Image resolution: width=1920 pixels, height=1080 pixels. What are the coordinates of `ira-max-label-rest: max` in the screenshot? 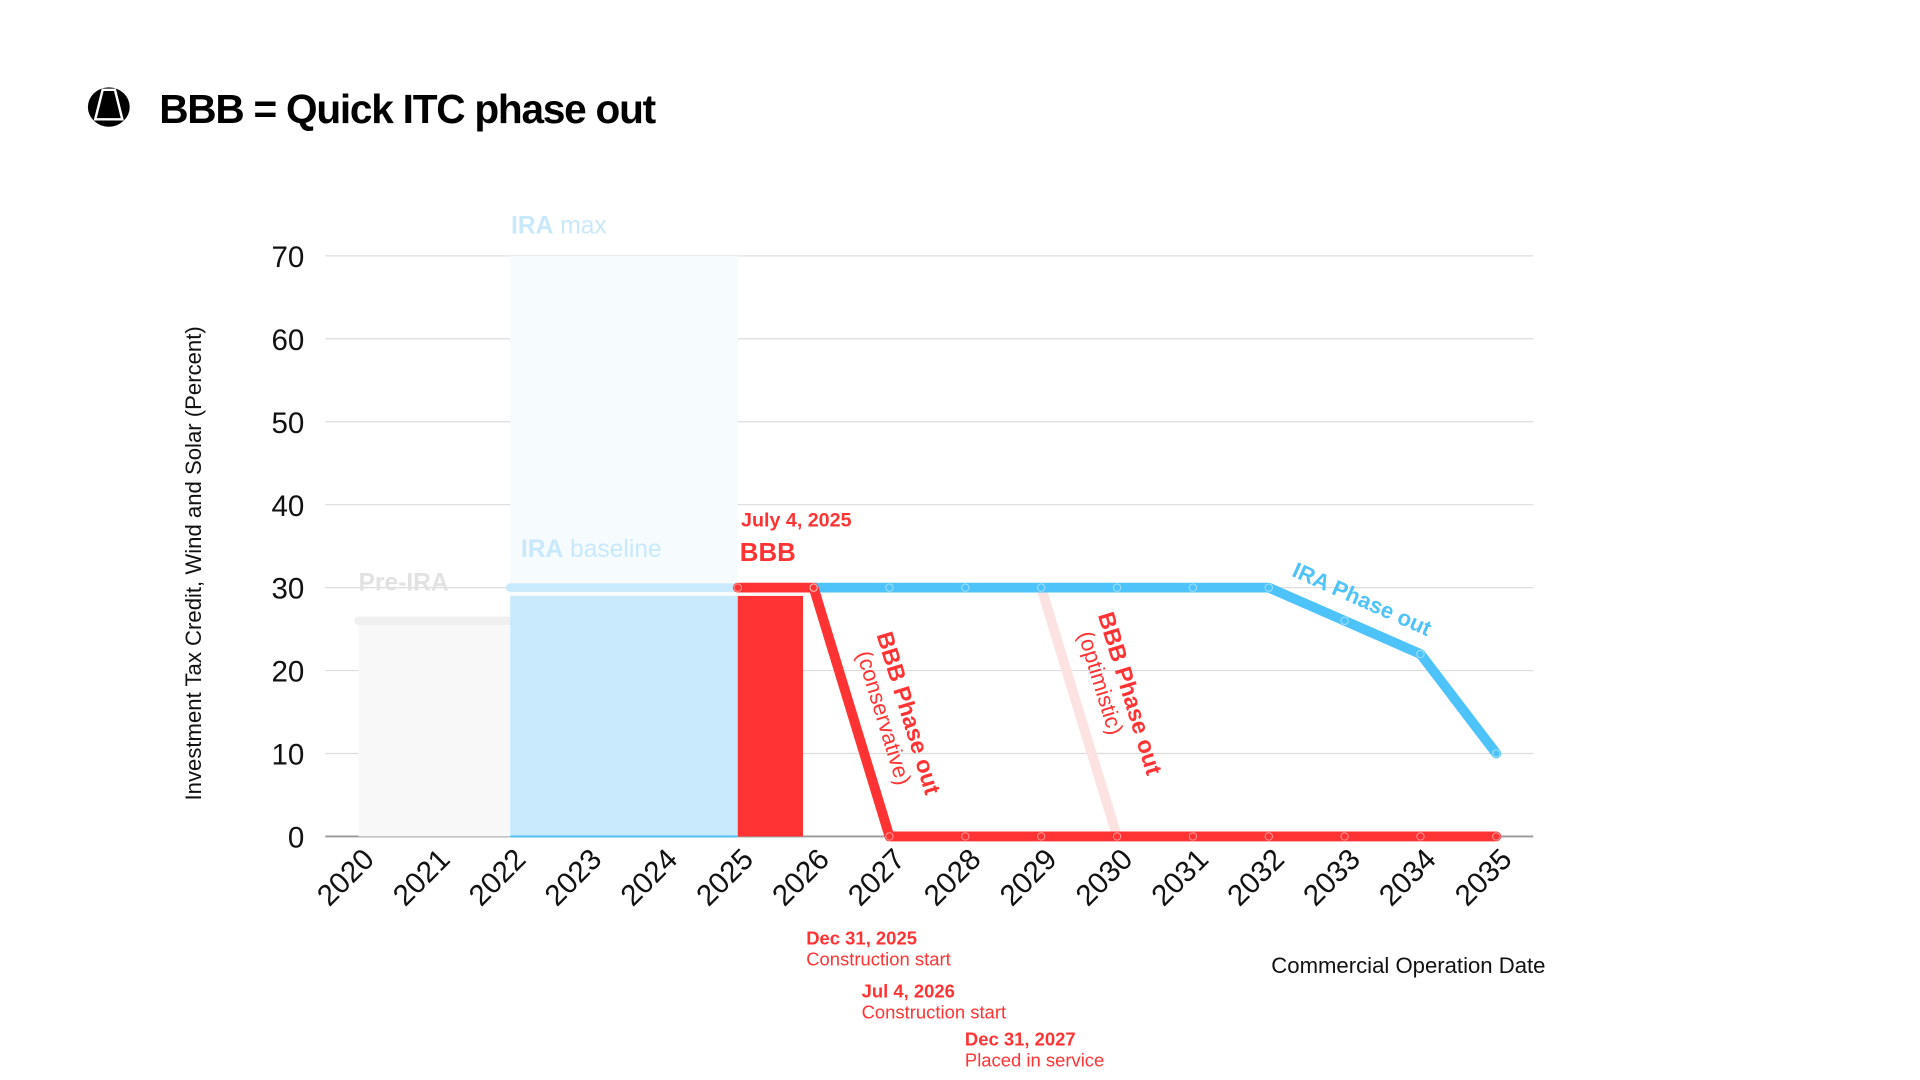 It's located at (583, 226).